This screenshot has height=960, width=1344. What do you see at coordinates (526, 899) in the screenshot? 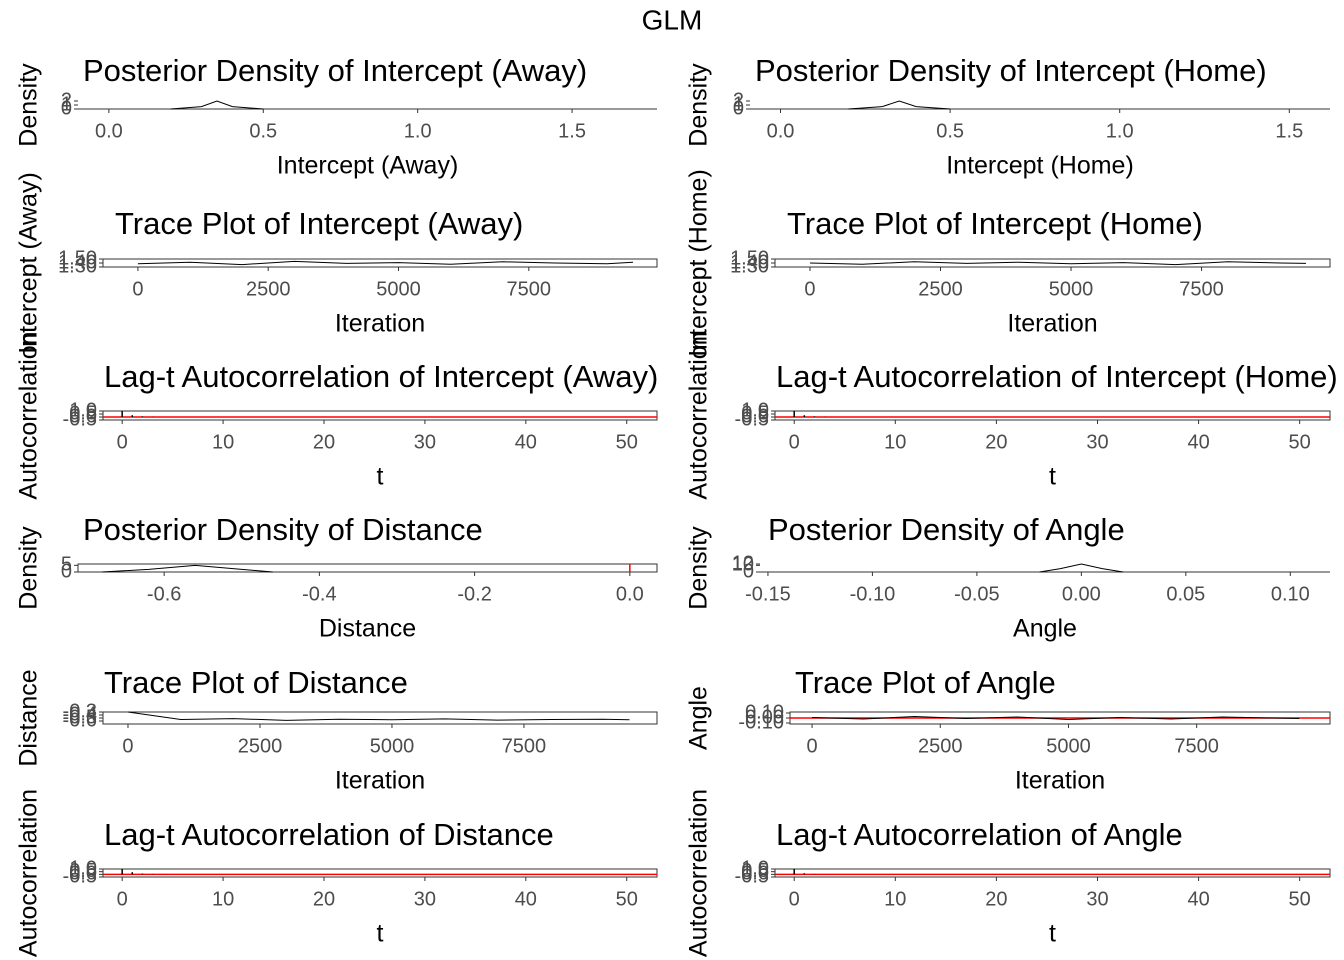
I see `x-tick-label: 40` at bounding box center [526, 899].